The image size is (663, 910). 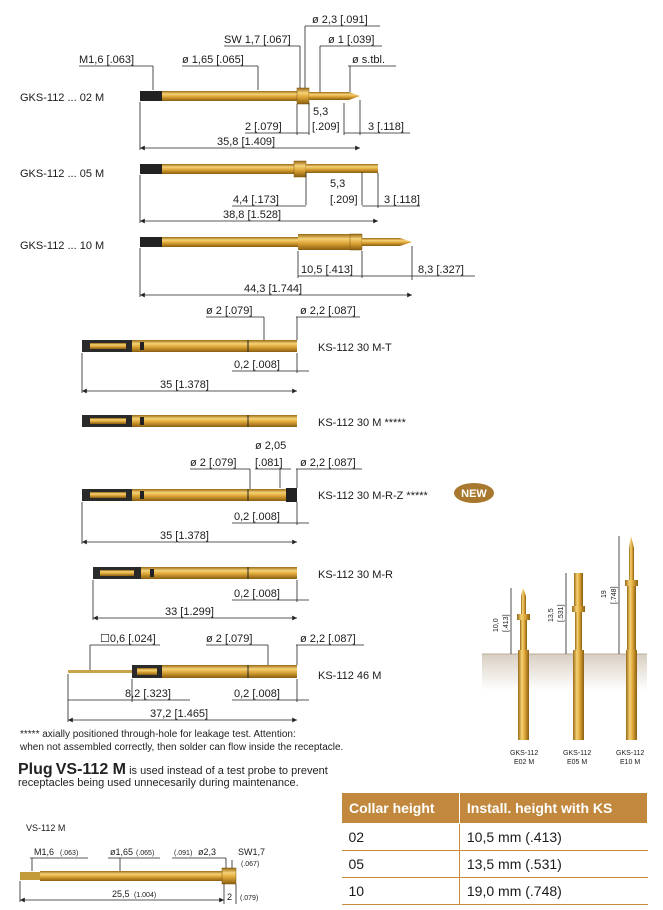 What do you see at coordinates (229, 897) in the screenshot?
I see `dim-label: 2` at bounding box center [229, 897].